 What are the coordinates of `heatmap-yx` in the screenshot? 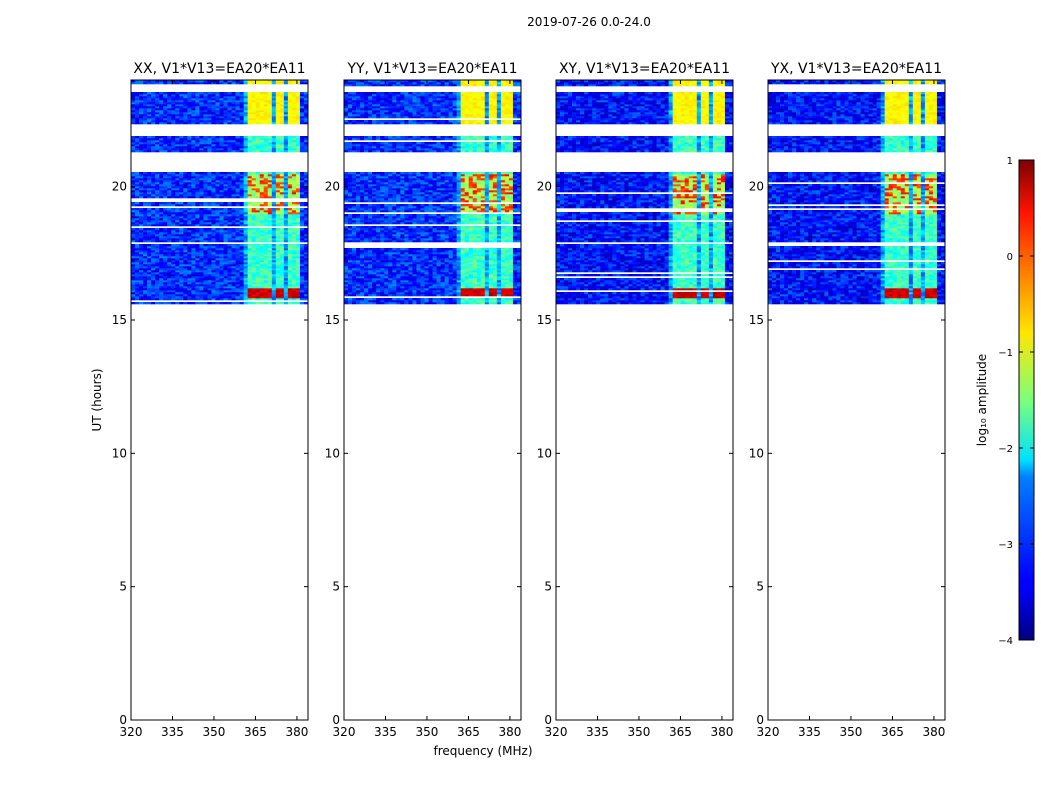 It's located at (857, 192).